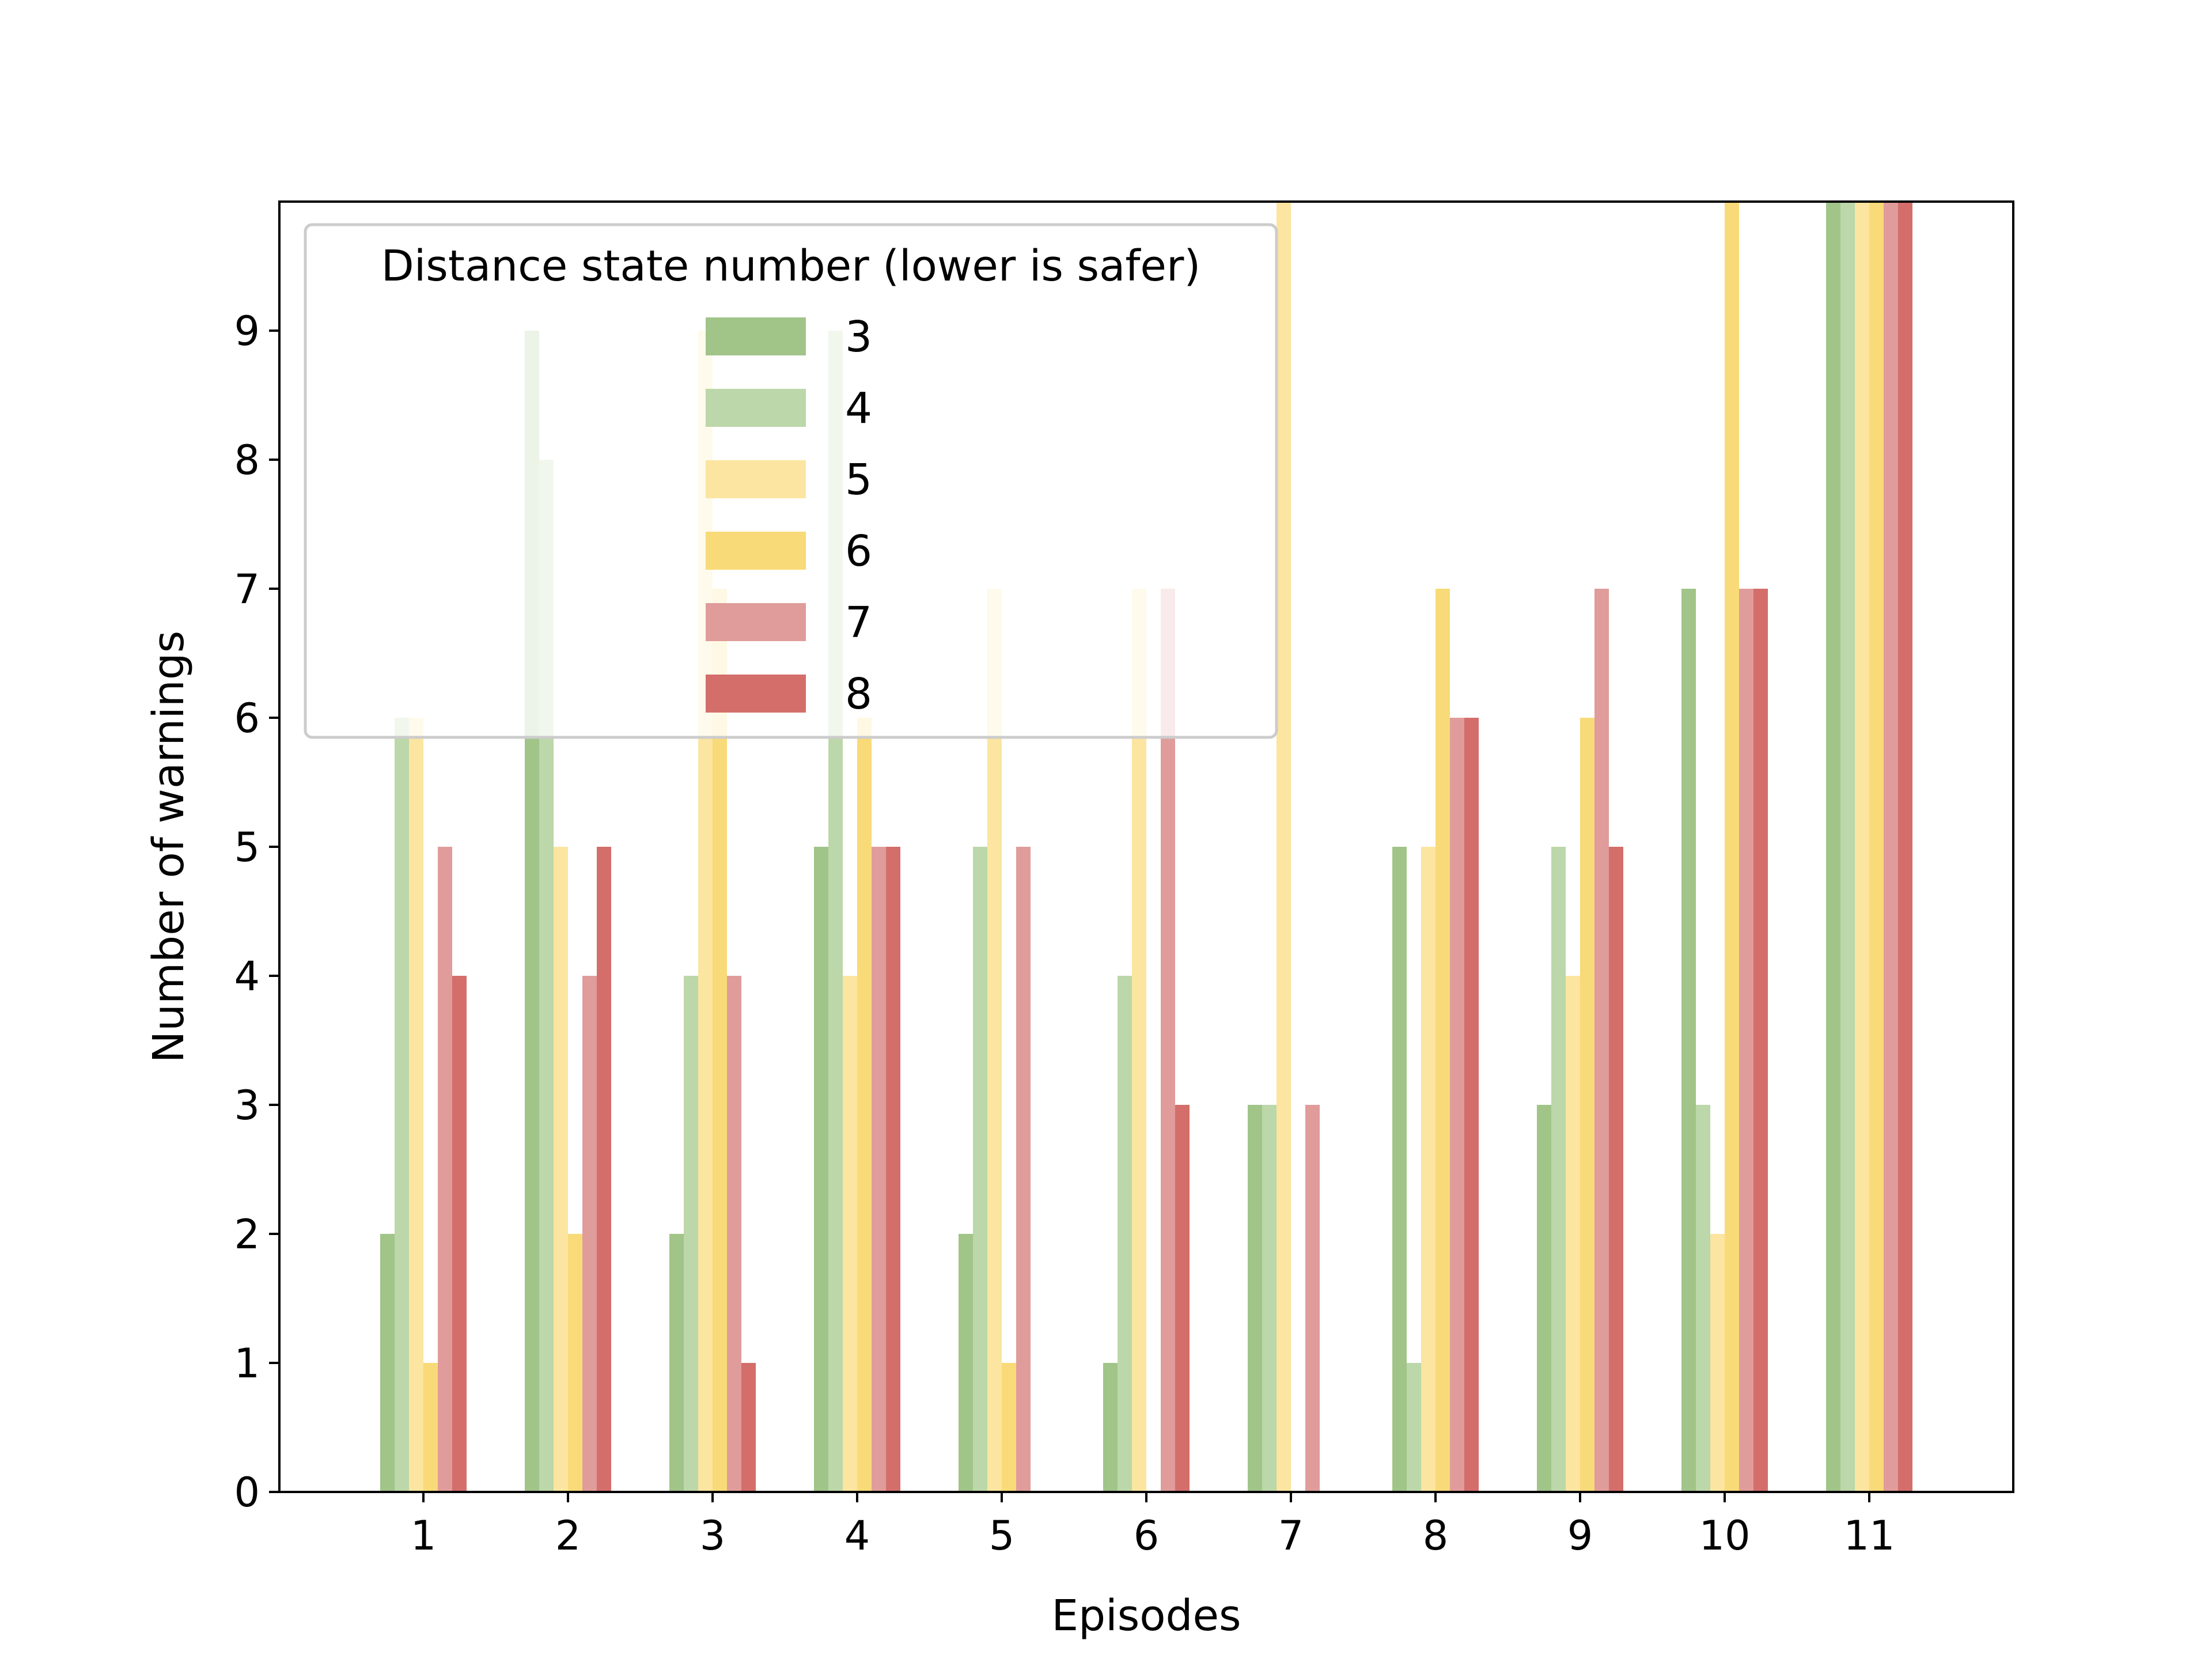 This screenshot has width=2212, height=1659. Describe the element at coordinates (1147, 1535) in the screenshot. I see `x-tick-label: 6` at that location.